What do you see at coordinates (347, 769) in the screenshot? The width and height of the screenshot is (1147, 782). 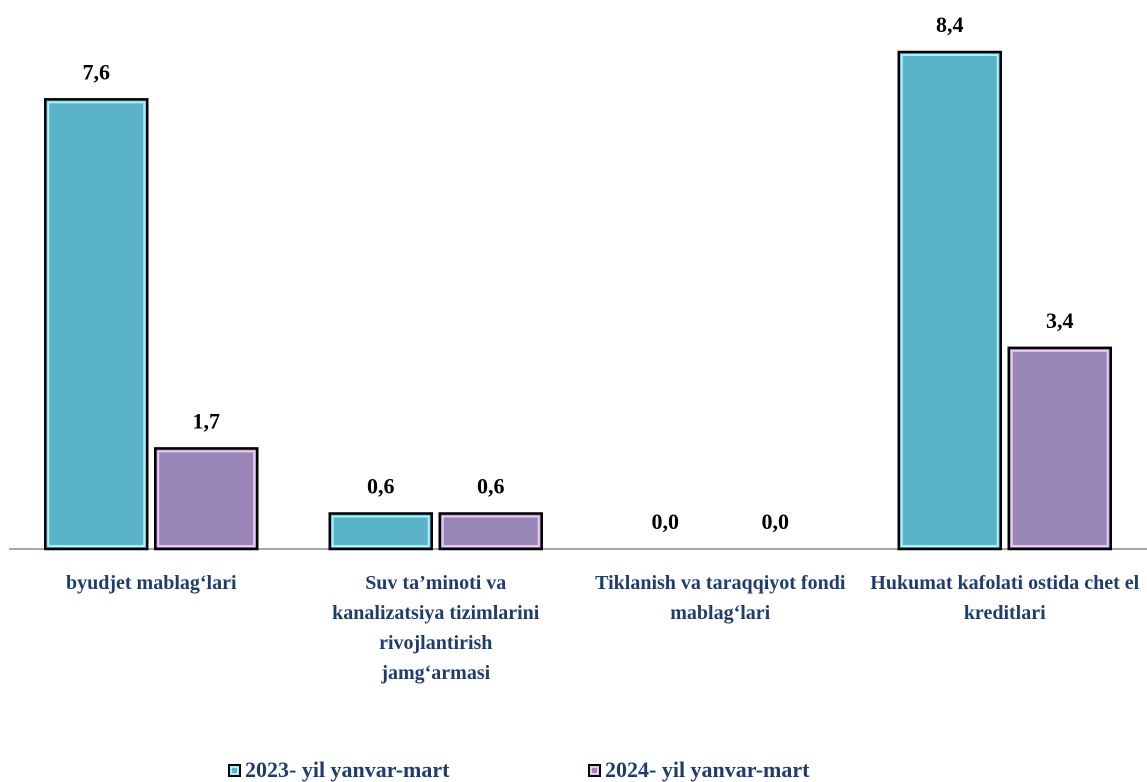 I see `legend-label: 2023- yil yanvar-mart` at bounding box center [347, 769].